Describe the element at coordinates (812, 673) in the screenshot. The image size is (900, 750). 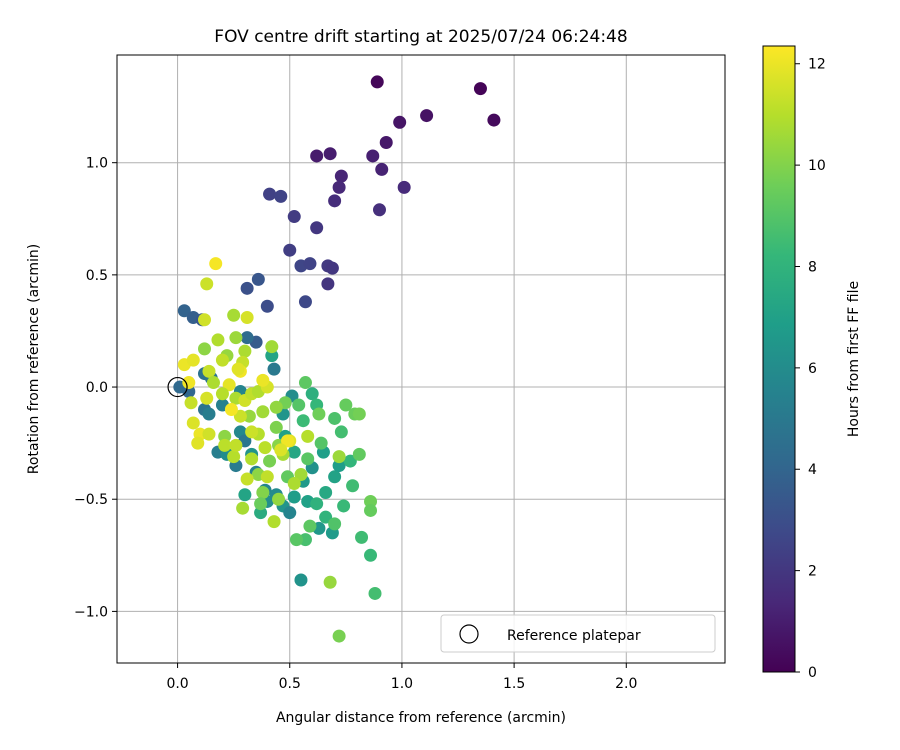
I see `colorbar-tick-label: 0` at that location.